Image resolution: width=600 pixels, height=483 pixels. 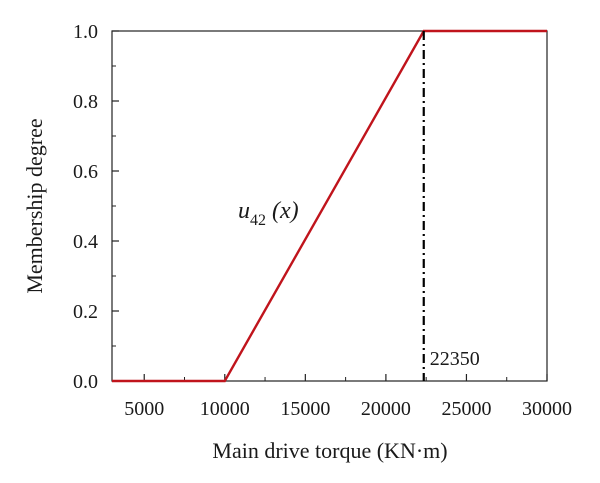 I want to click on y-tick-label-3: 0.6, so click(x=85, y=172).